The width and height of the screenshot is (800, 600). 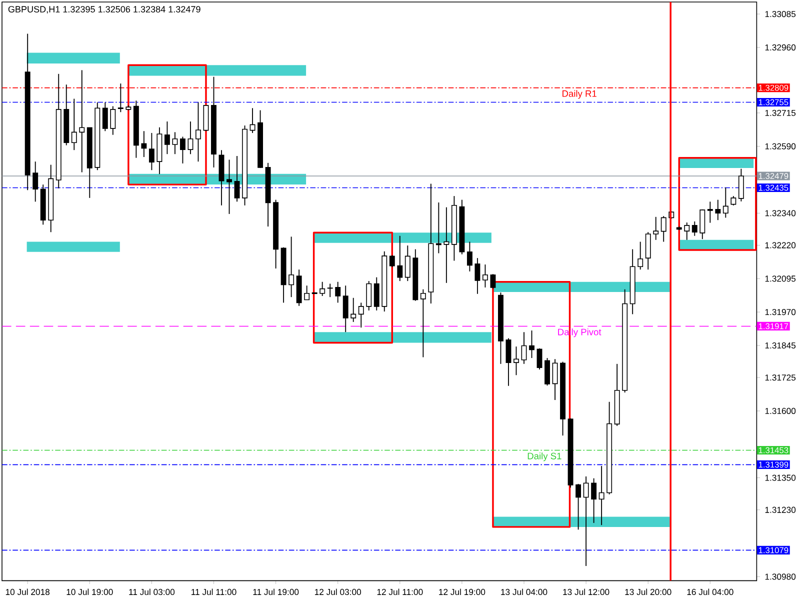 I want to click on text: 1.31917, so click(x=773, y=326).